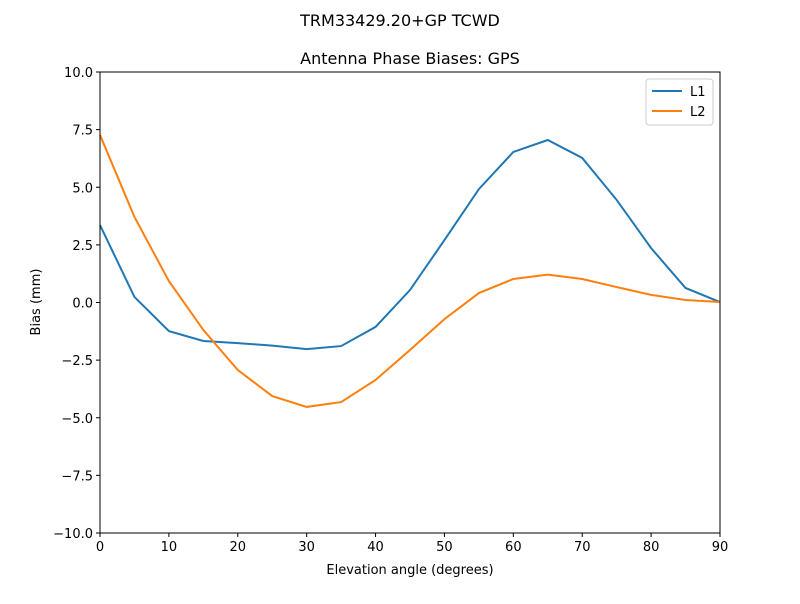 This screenshot has width=800, height=604. I want to click on x-tick-label: 60, so click(513, 547).